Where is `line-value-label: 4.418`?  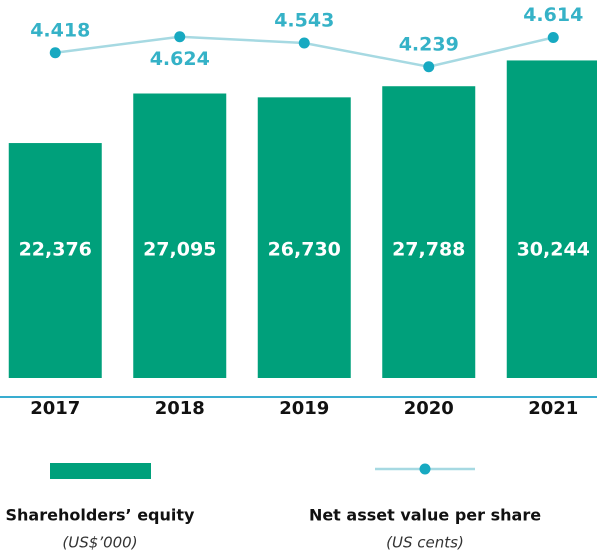
line-value-label: 4.418 is located at coordinates (60, 30).